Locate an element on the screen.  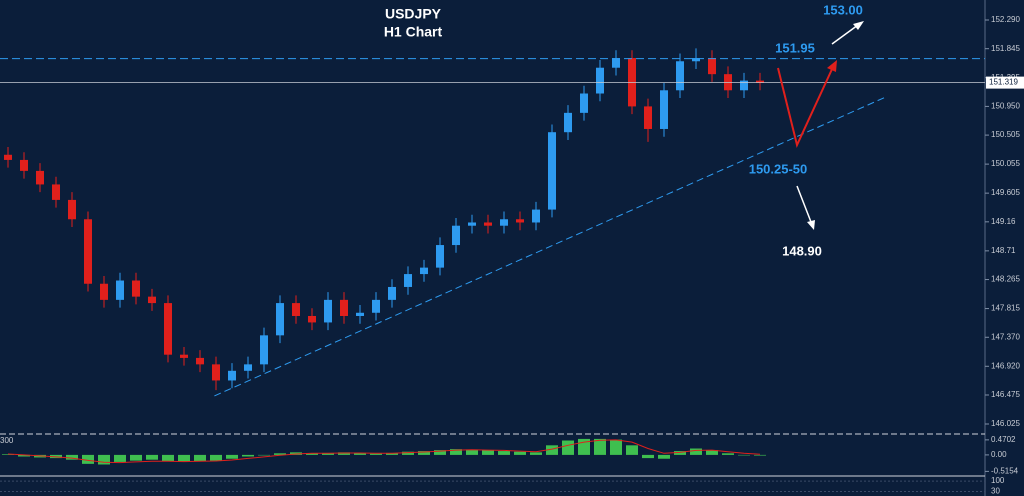
y-tick-label: 148.71 is located at coordinates (1003, 250).